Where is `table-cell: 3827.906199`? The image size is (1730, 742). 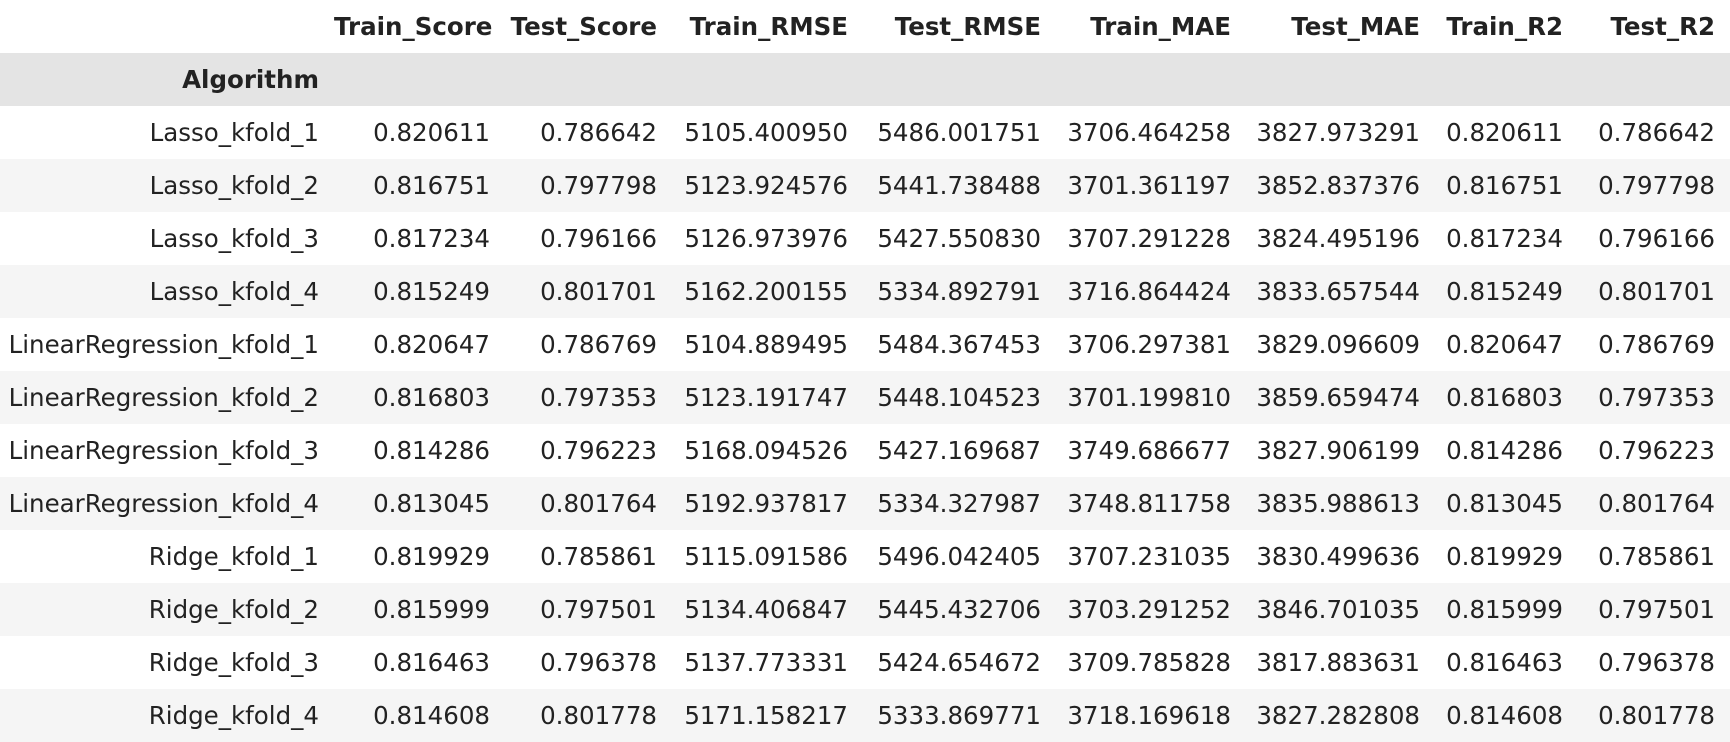 table-cell: 3827.906199 is located at coordinates (1340, 450).